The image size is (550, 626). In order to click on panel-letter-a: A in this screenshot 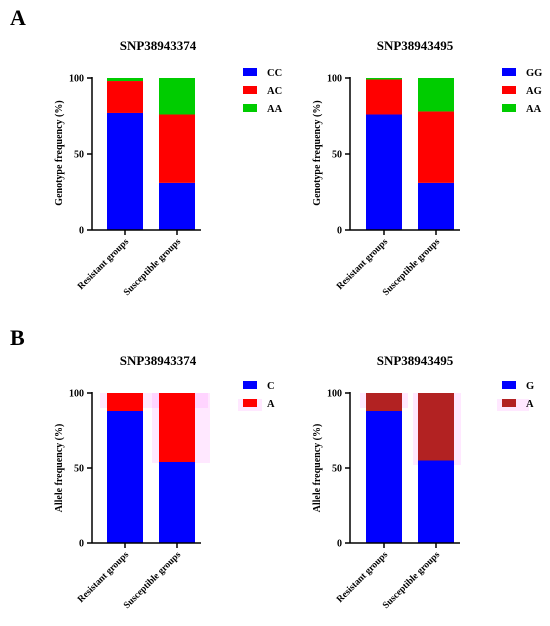, I will do `click(18, 17)`.